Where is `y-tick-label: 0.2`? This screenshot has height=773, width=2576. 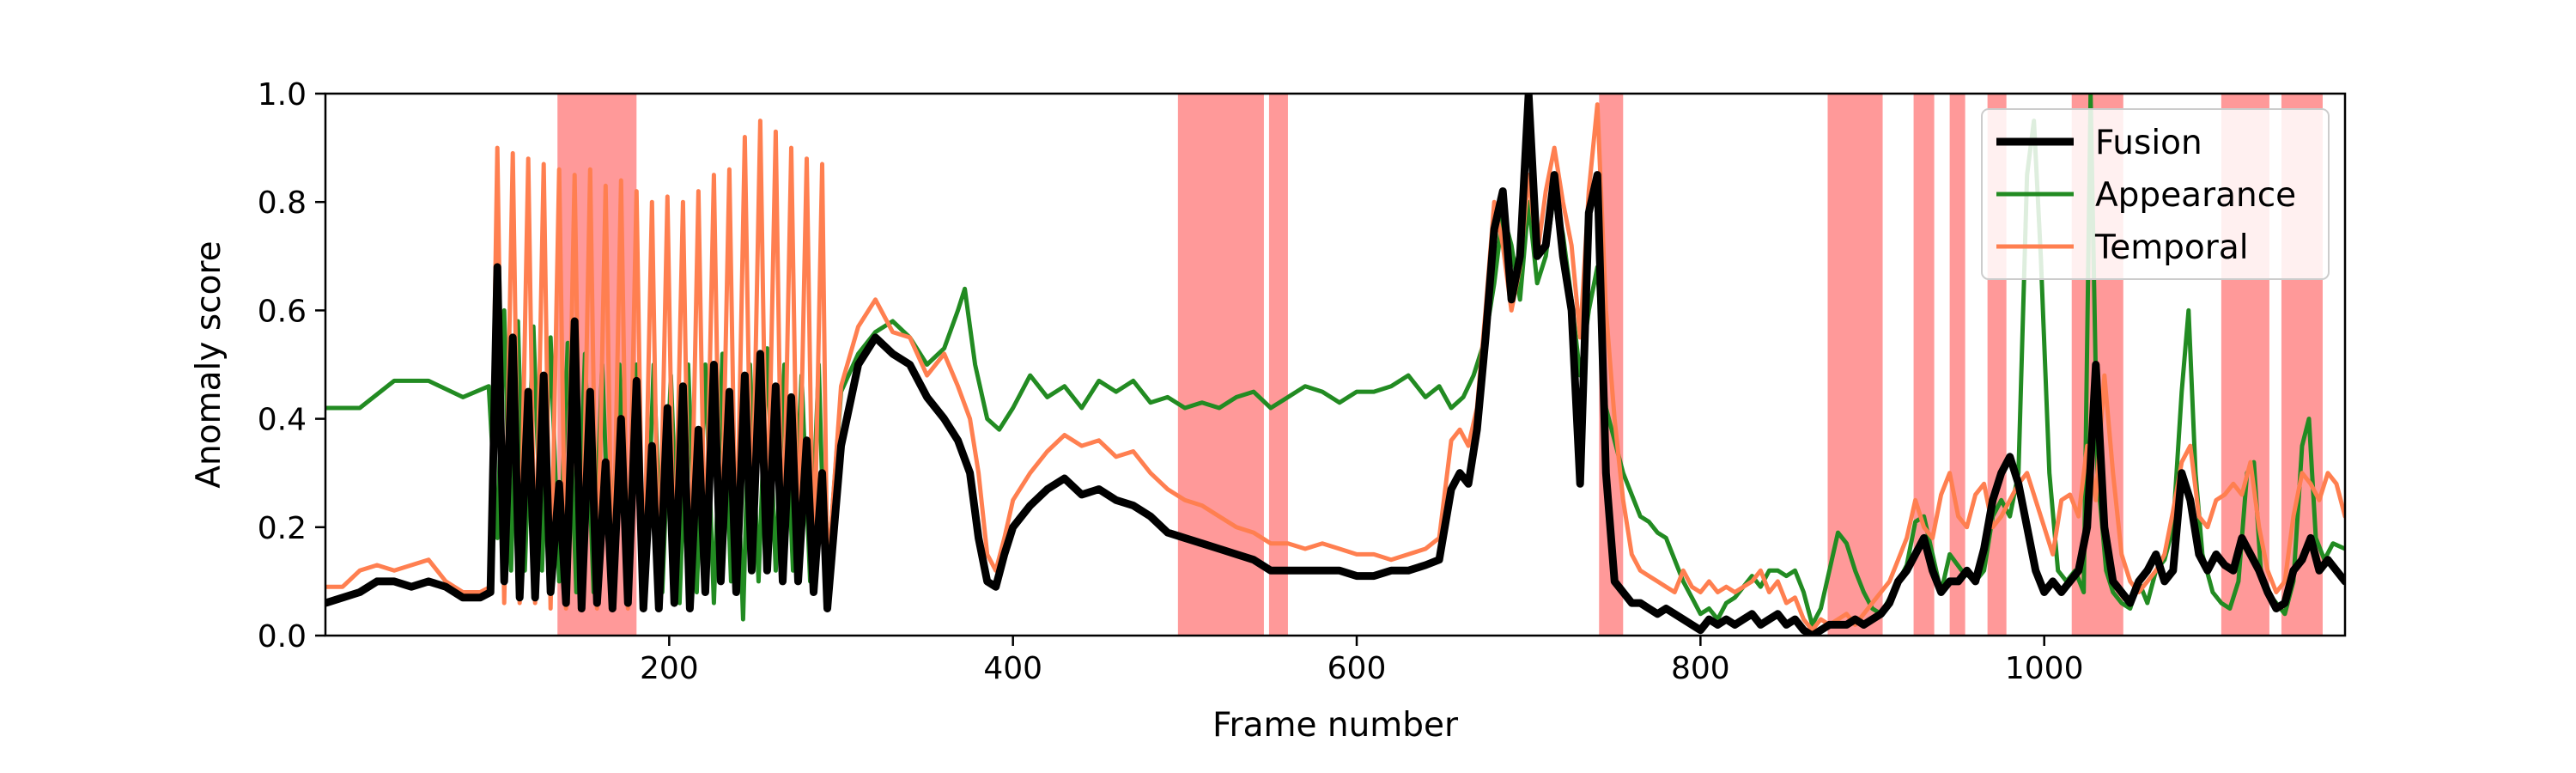 y-tick-label: 0.2 is located at coordinates (282, 528).